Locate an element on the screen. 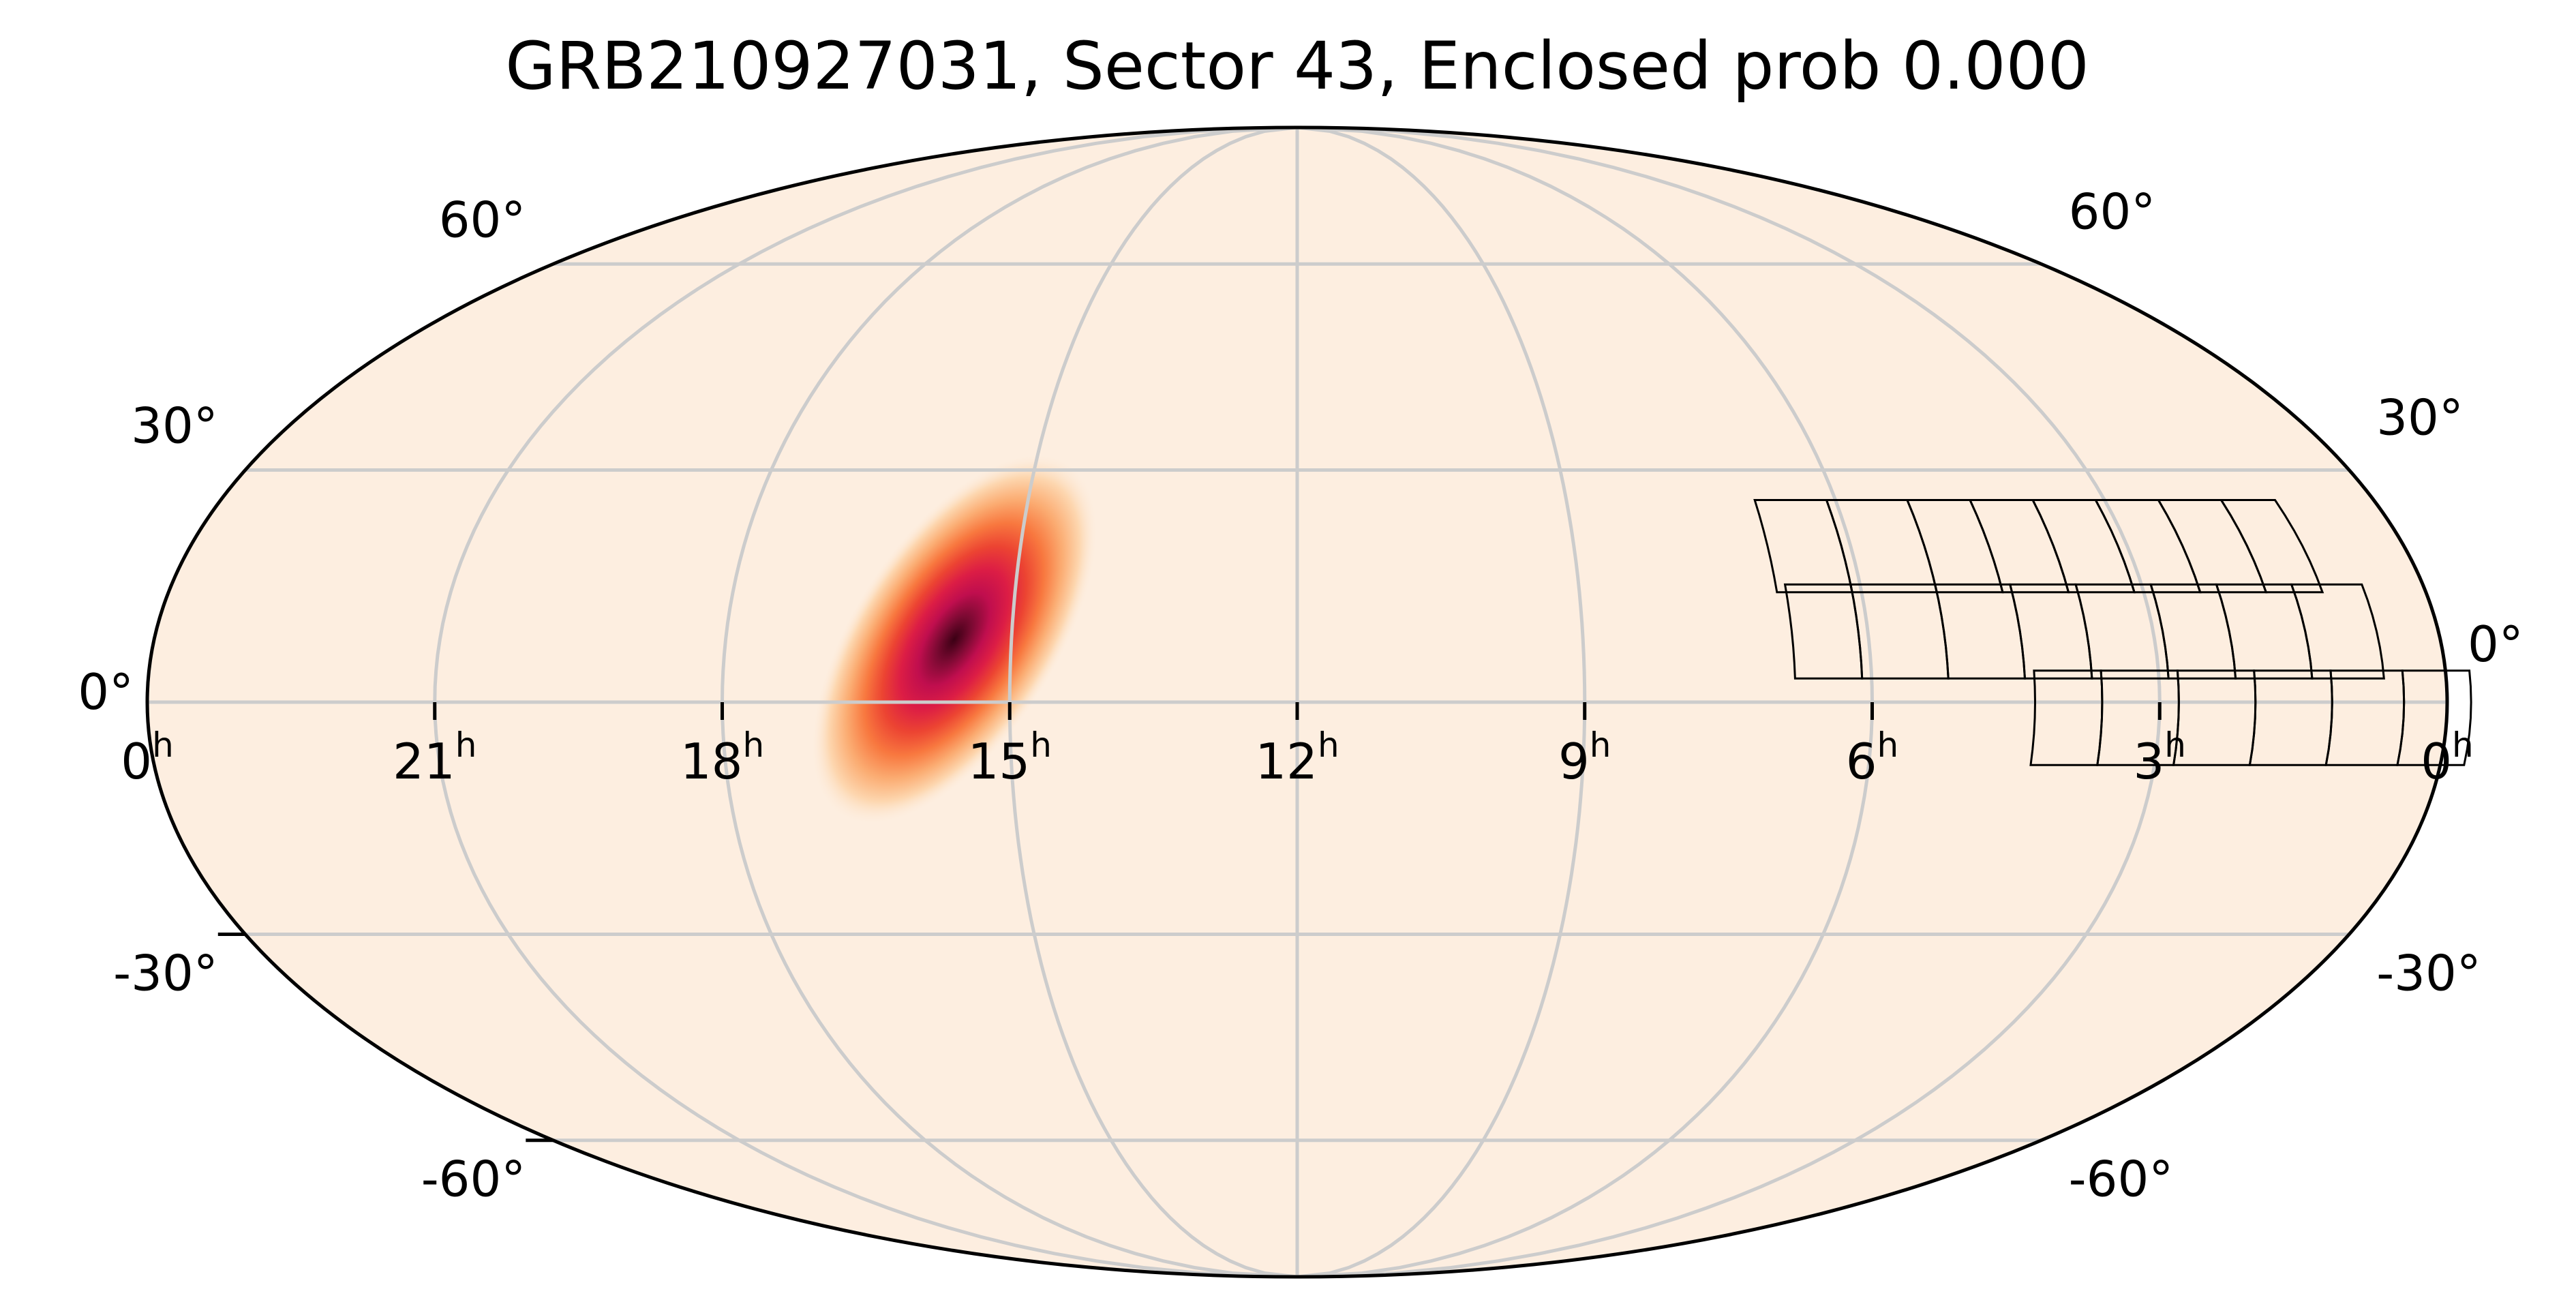  ra-tick-label: 12h is located at coordinates (1297, 757).